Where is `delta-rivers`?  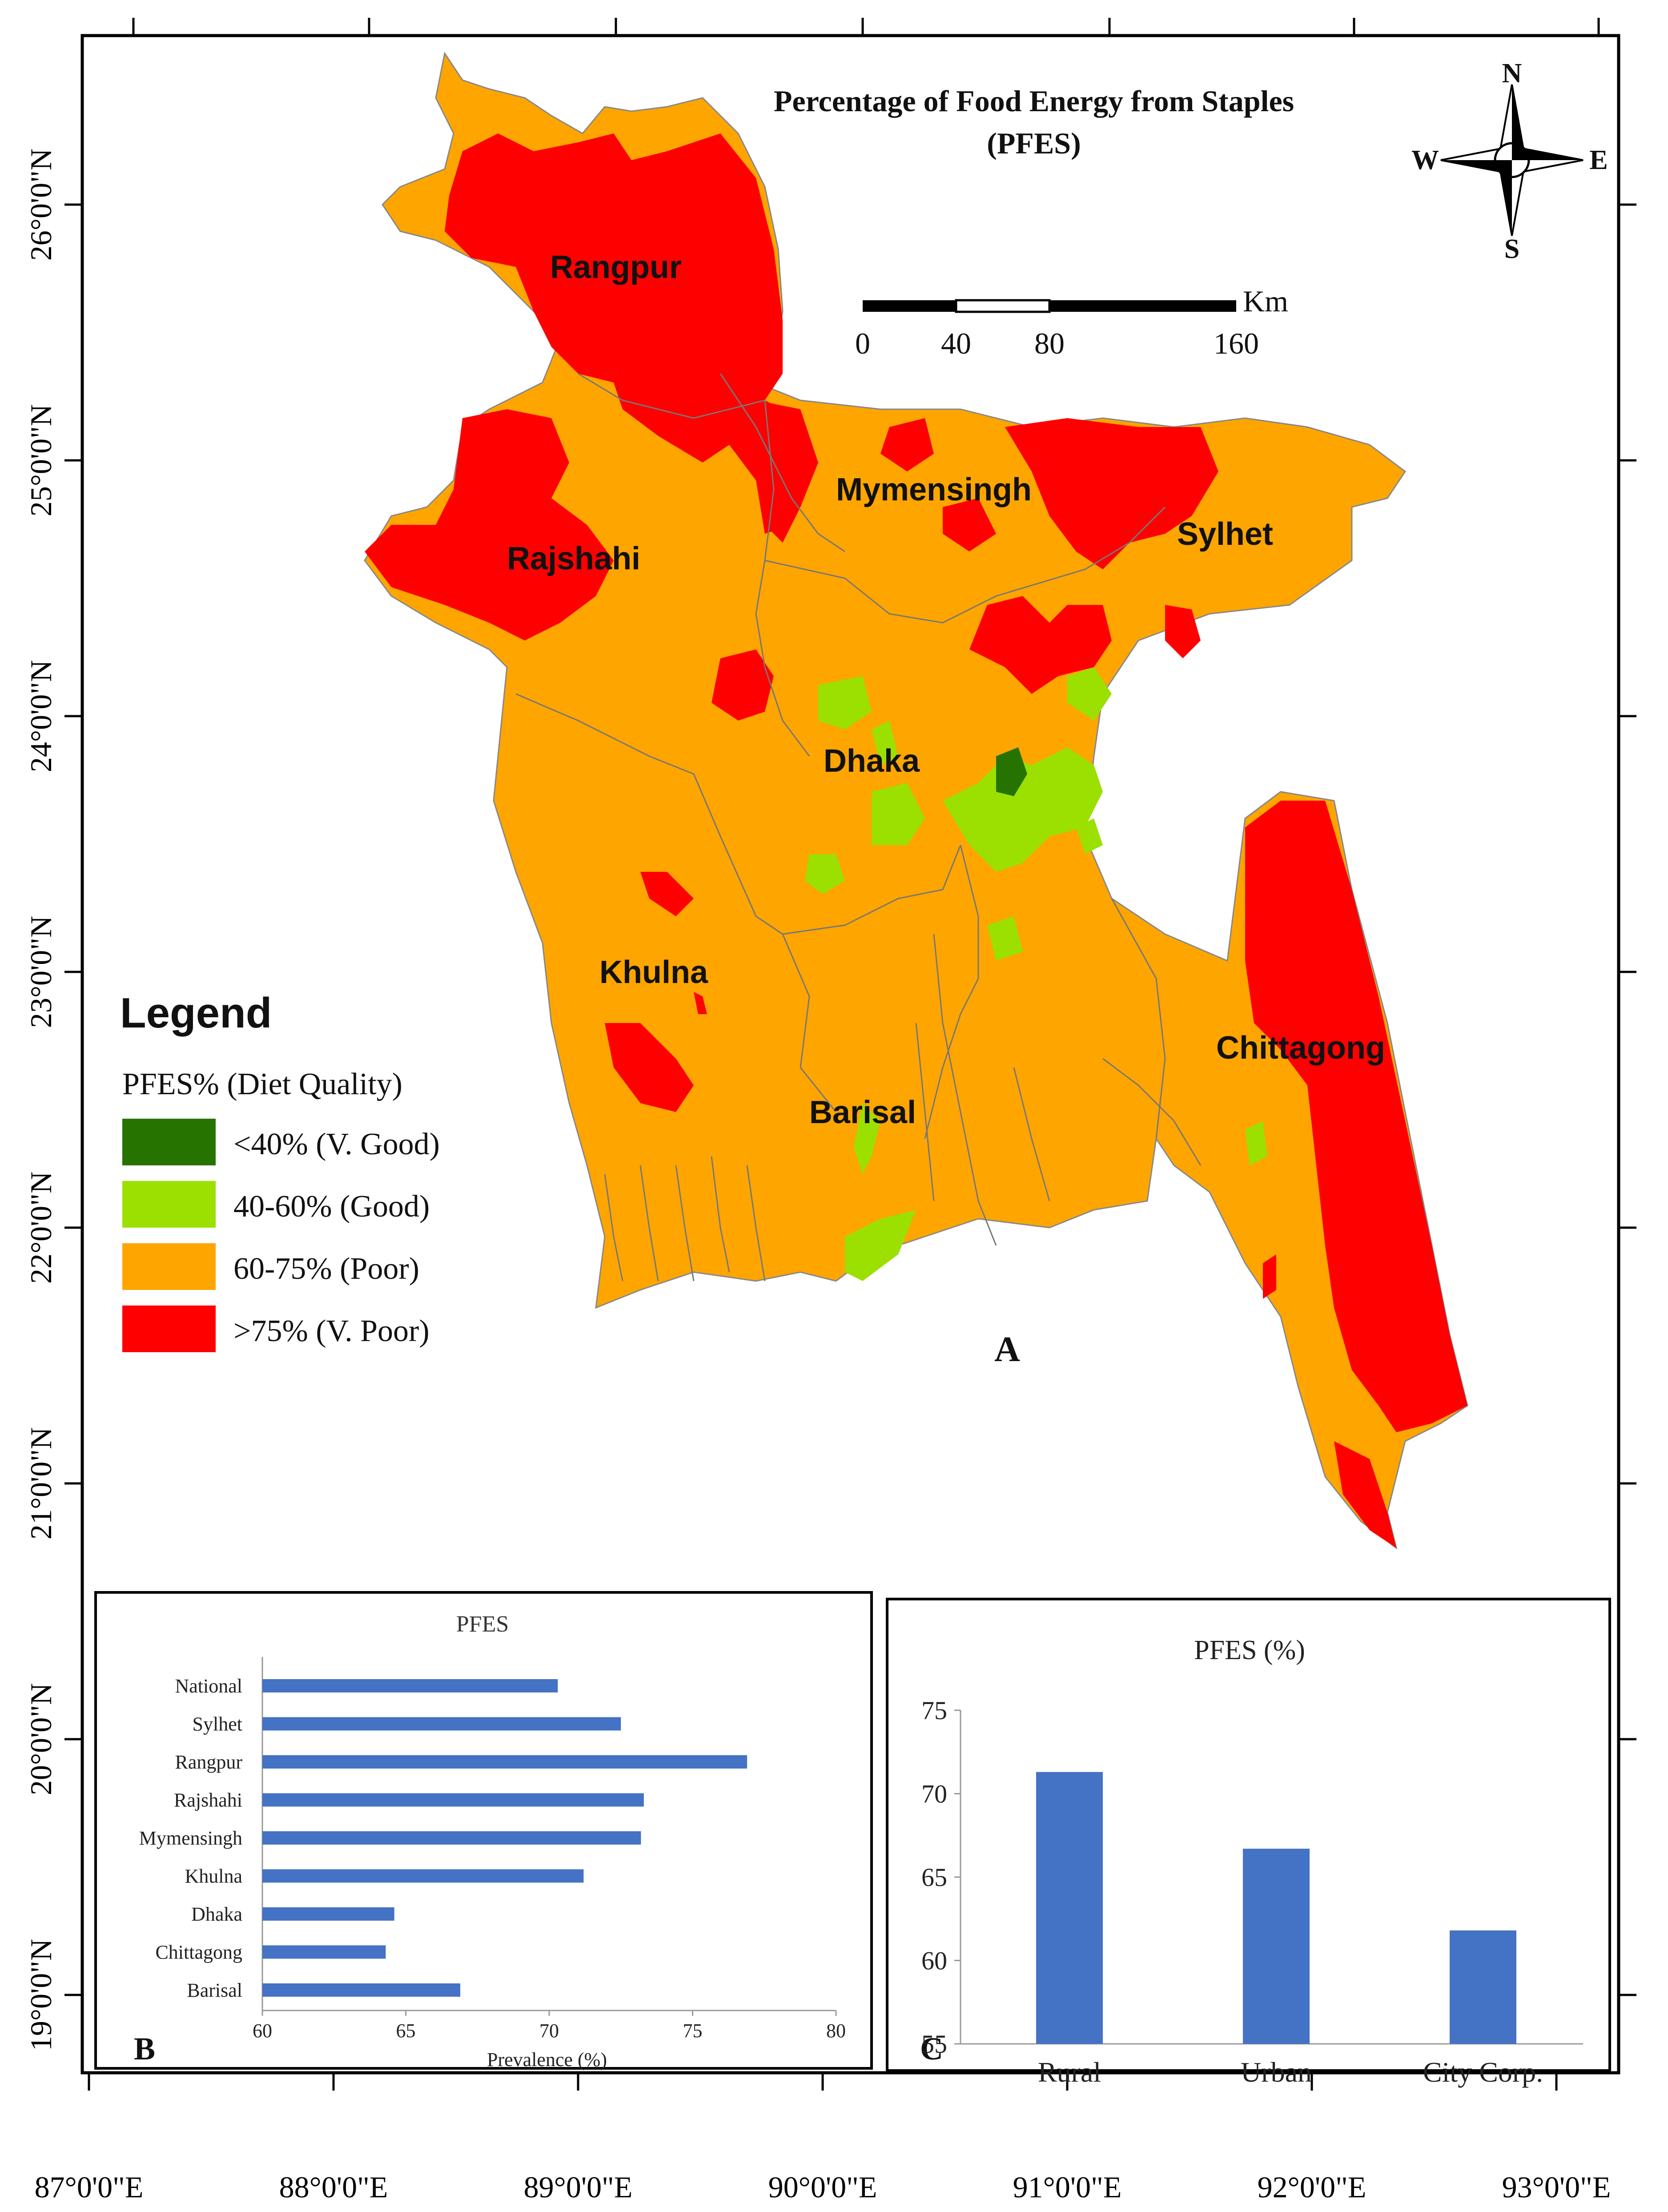
delta-rivers is located at coordinates (903, 1107).